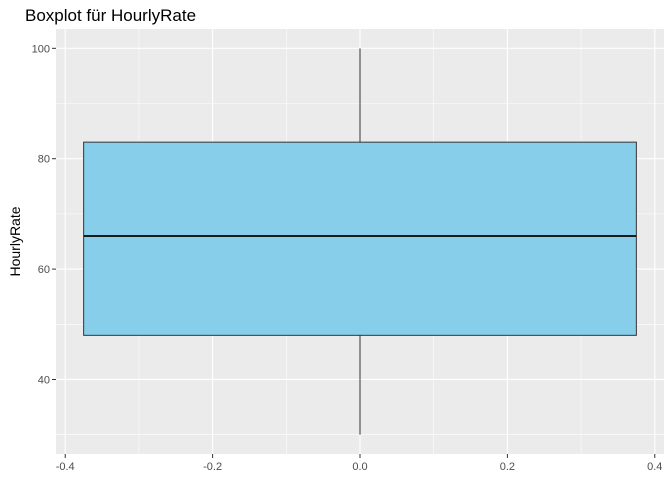 Image resolution: width=672 pixels, height=480 pixels. What do you see at coordinates (359, 467) in the screenshot?
I see `x-tick-label: 0.0` at bounding box center [359, 467].